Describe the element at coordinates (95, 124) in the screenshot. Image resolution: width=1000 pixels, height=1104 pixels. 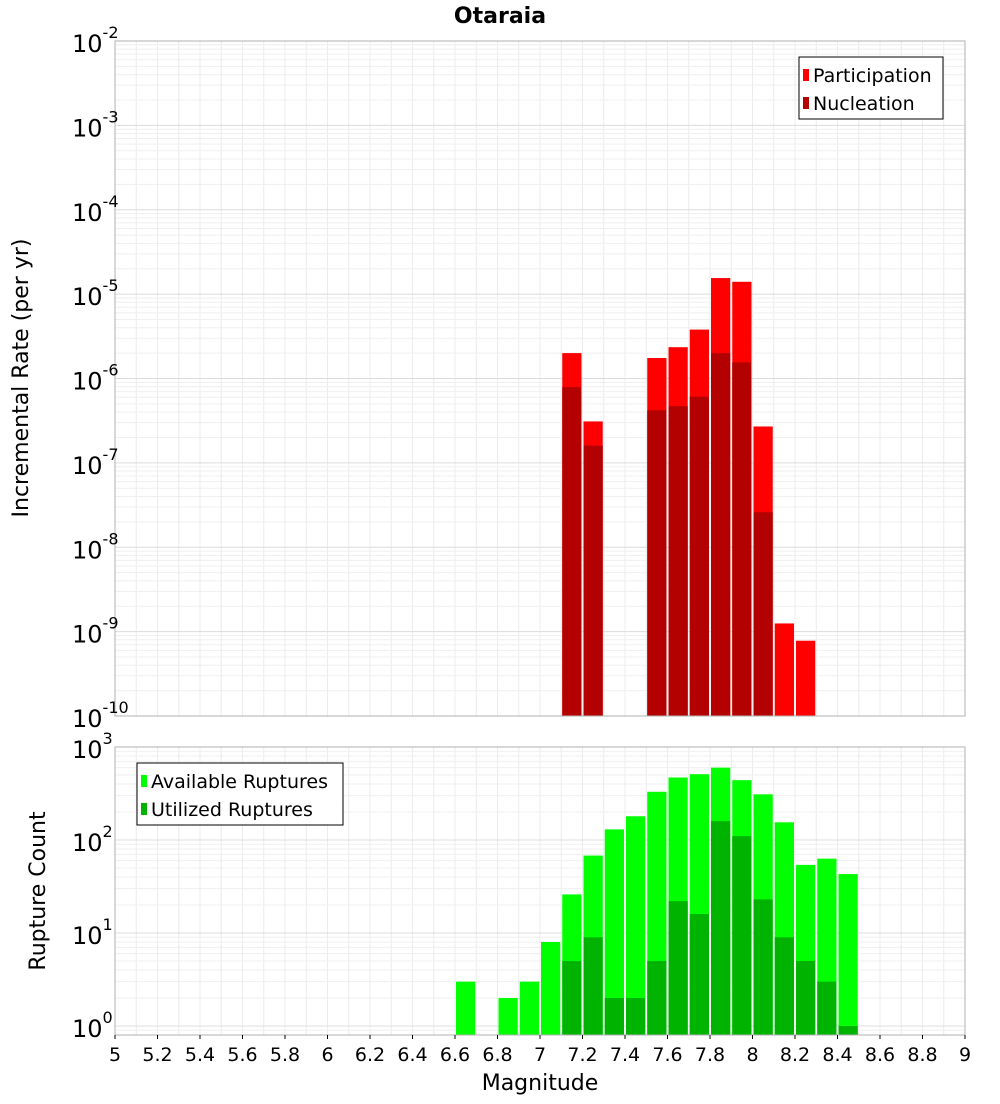
I see `y-tick-label: 10⁻³` at that location.